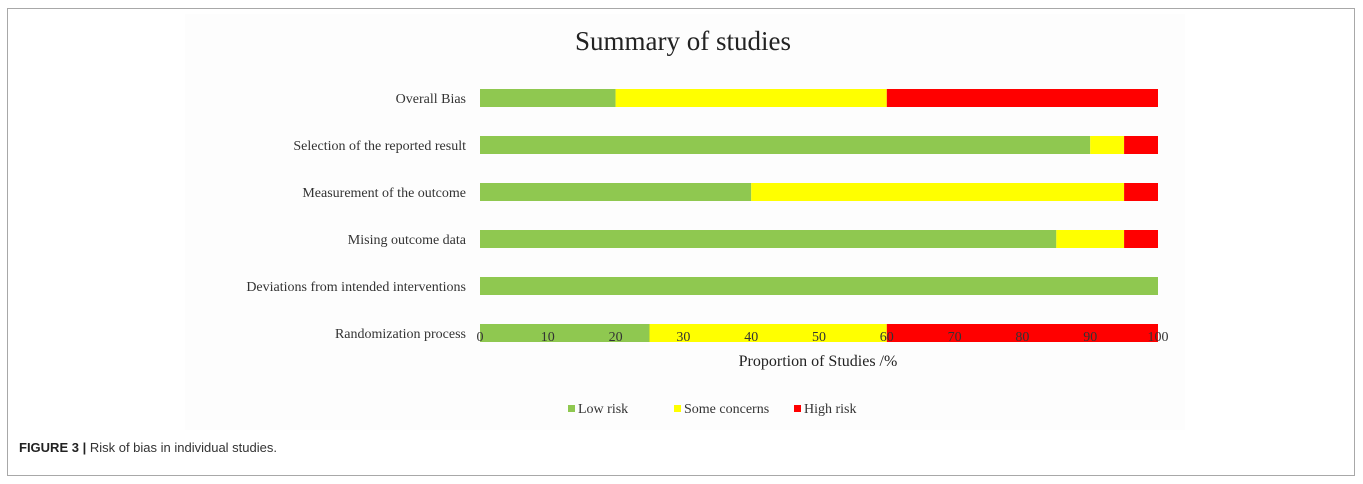 The height and width of the screenshot is (484, 1363). I want to click on x-tick-label: 10, so click(548, 337).